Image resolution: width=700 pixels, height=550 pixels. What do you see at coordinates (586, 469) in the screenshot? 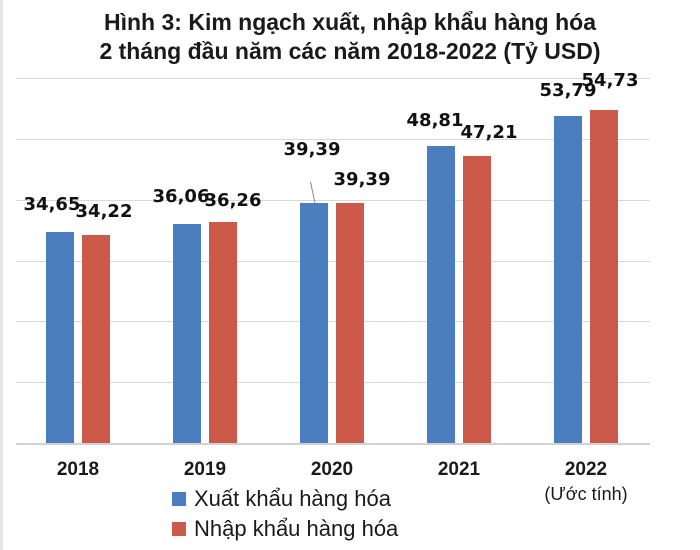
I see `x-tick-year: 2022` at bounding box center [586, 469].